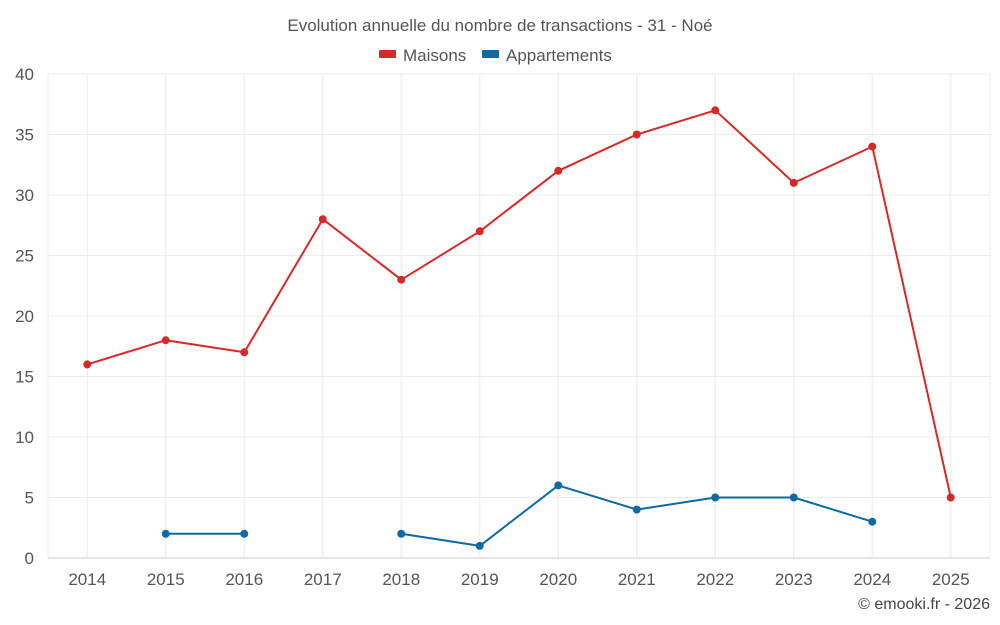 This screenshot has height=625, width=1000. Describe the element at coordinates (434, 55) in the screenshot. I see `legend-label-maisons: Maisons` at that location.